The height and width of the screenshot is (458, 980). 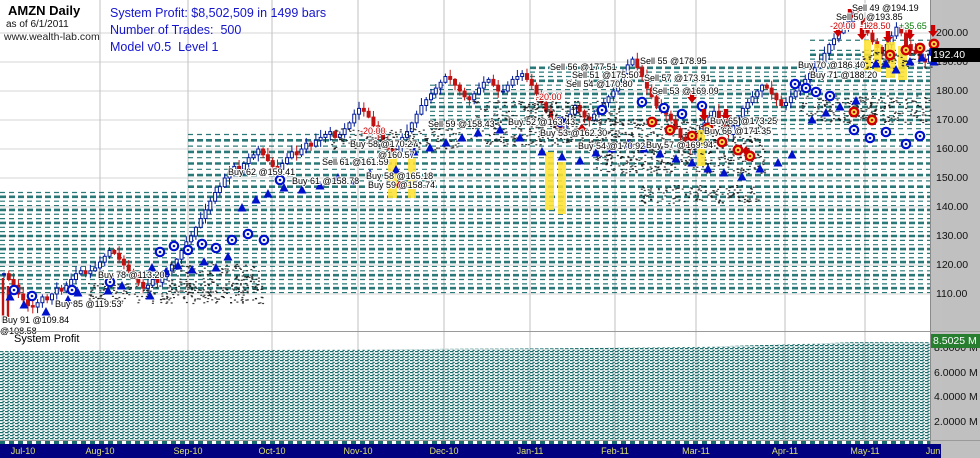 I want to click on month-axis-label: Nov-10, so click(x=358, y=451).